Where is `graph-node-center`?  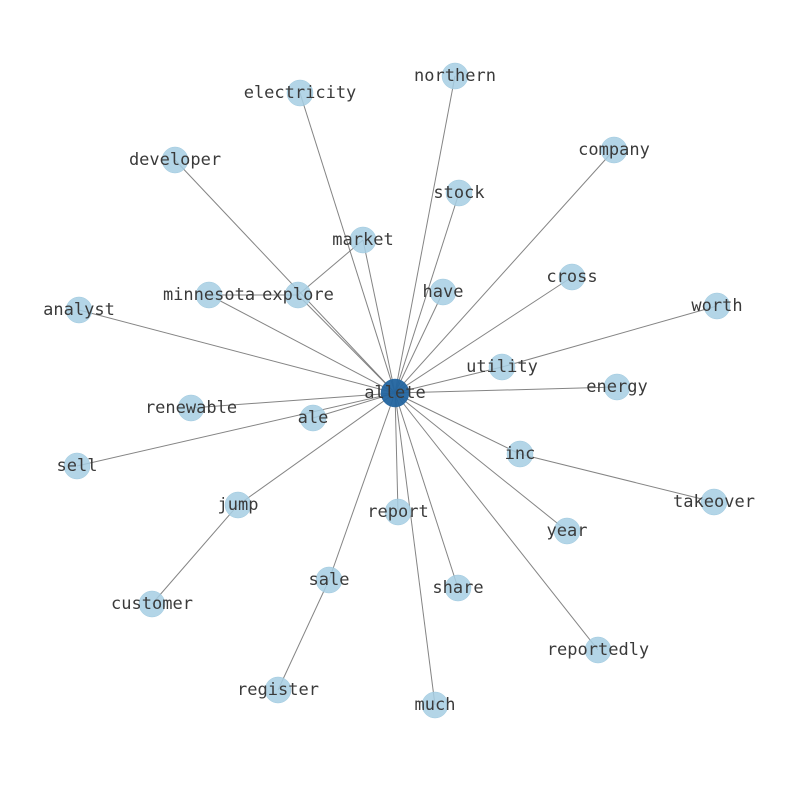 graph-node-center is located at coordinates (395, 393).